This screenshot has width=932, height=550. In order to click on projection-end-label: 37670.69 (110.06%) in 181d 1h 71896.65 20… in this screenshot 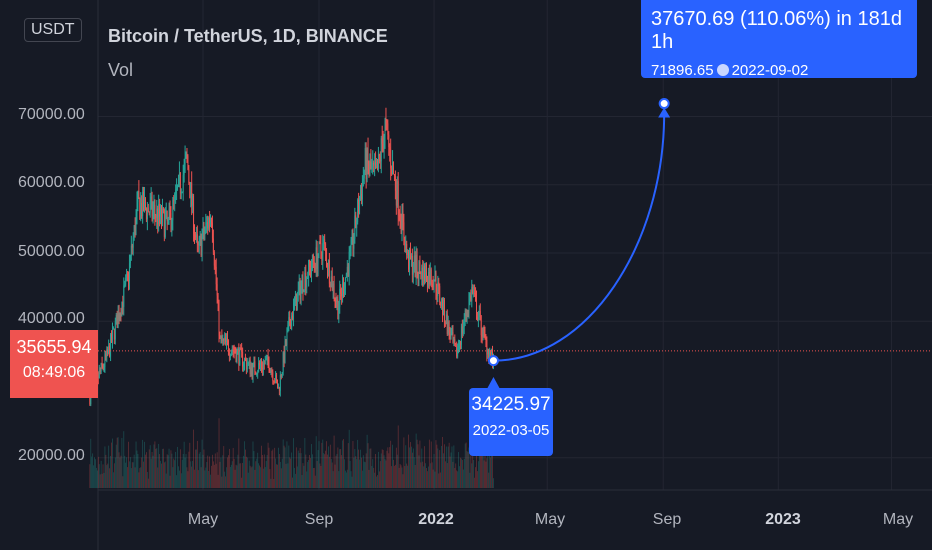, I will do `click(779, 39)`.